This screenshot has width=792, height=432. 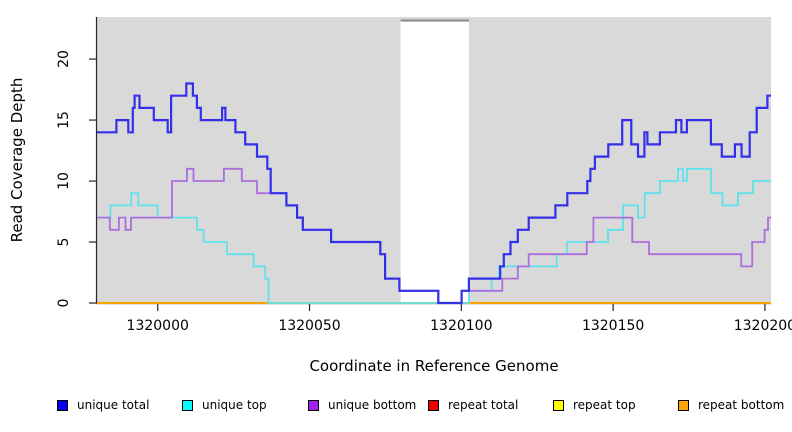 I want to click on y-tick-label: 5, so click(x=64, y=242).